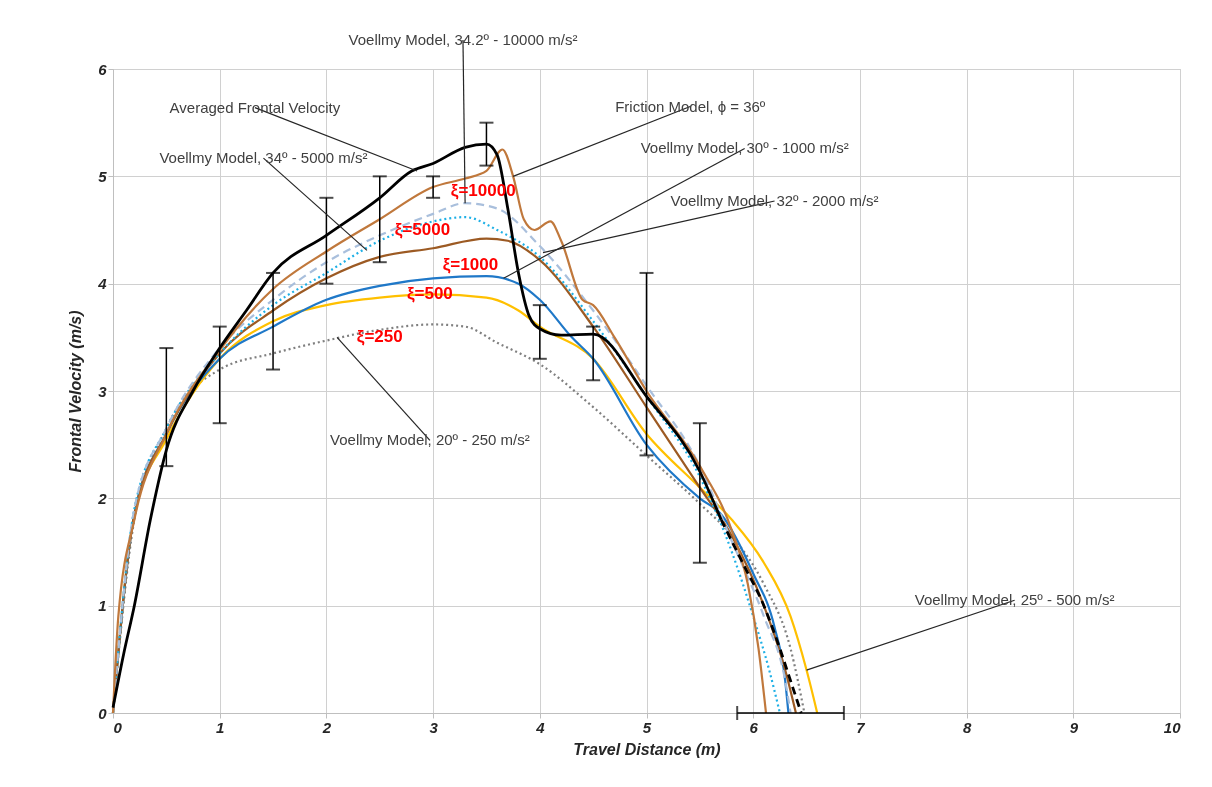  Describe the element at coordinates (1014, 600) in the screenshot. I see `annotation: Voellmy Model, 25º - 500 m/s²` at that location.